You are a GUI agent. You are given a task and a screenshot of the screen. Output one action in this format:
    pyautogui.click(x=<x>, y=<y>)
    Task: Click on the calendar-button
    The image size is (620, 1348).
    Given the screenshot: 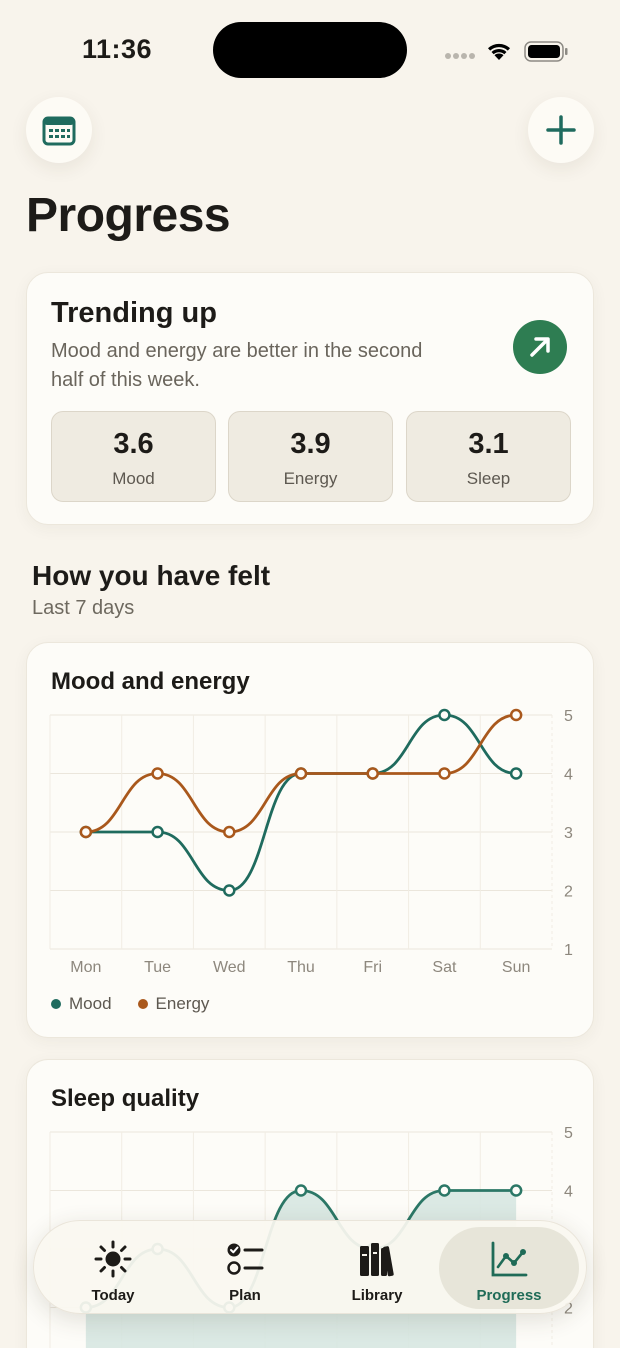 What is the action you would take?
    pyautogui.click(x=59, y=130)
    